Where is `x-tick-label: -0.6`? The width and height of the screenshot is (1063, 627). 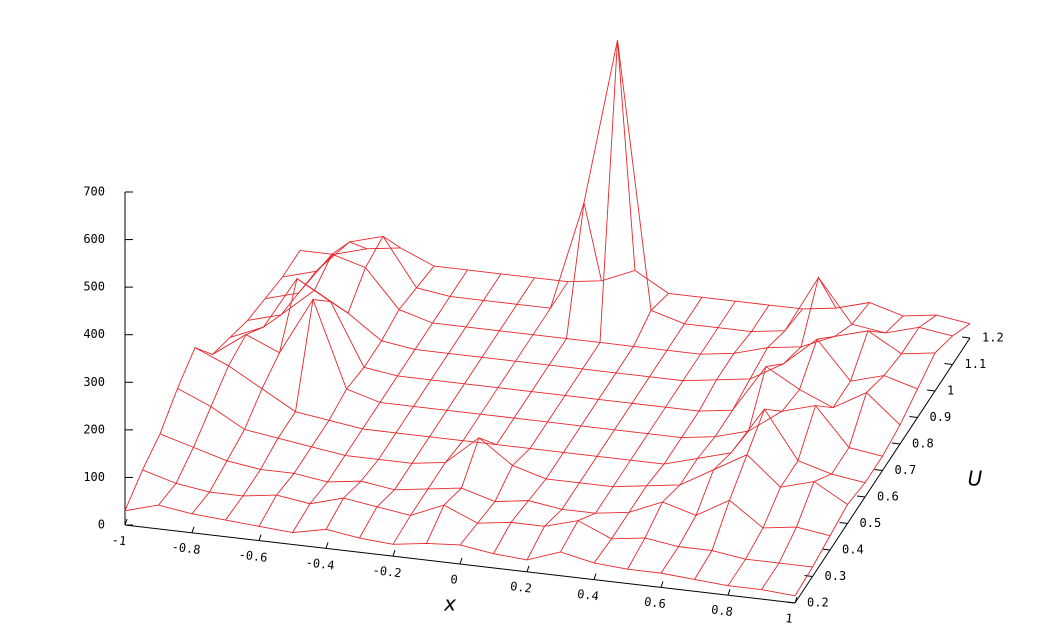 x-tick-label: -0.6 is located at coordinates (253, 555).